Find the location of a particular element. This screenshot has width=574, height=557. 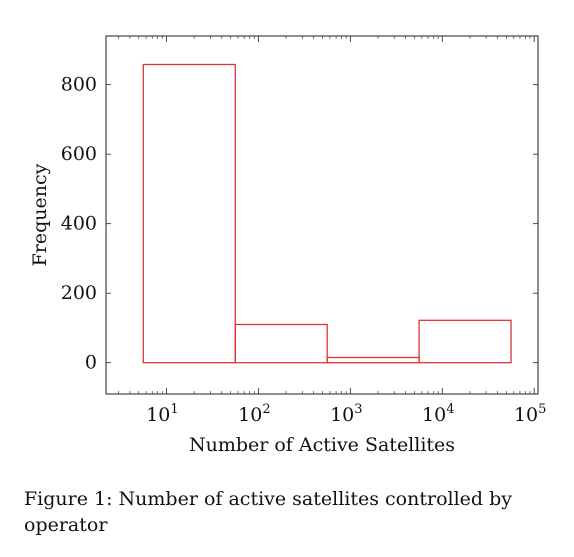

x-tick-label: 10³ is located at coordinates (346, 414).